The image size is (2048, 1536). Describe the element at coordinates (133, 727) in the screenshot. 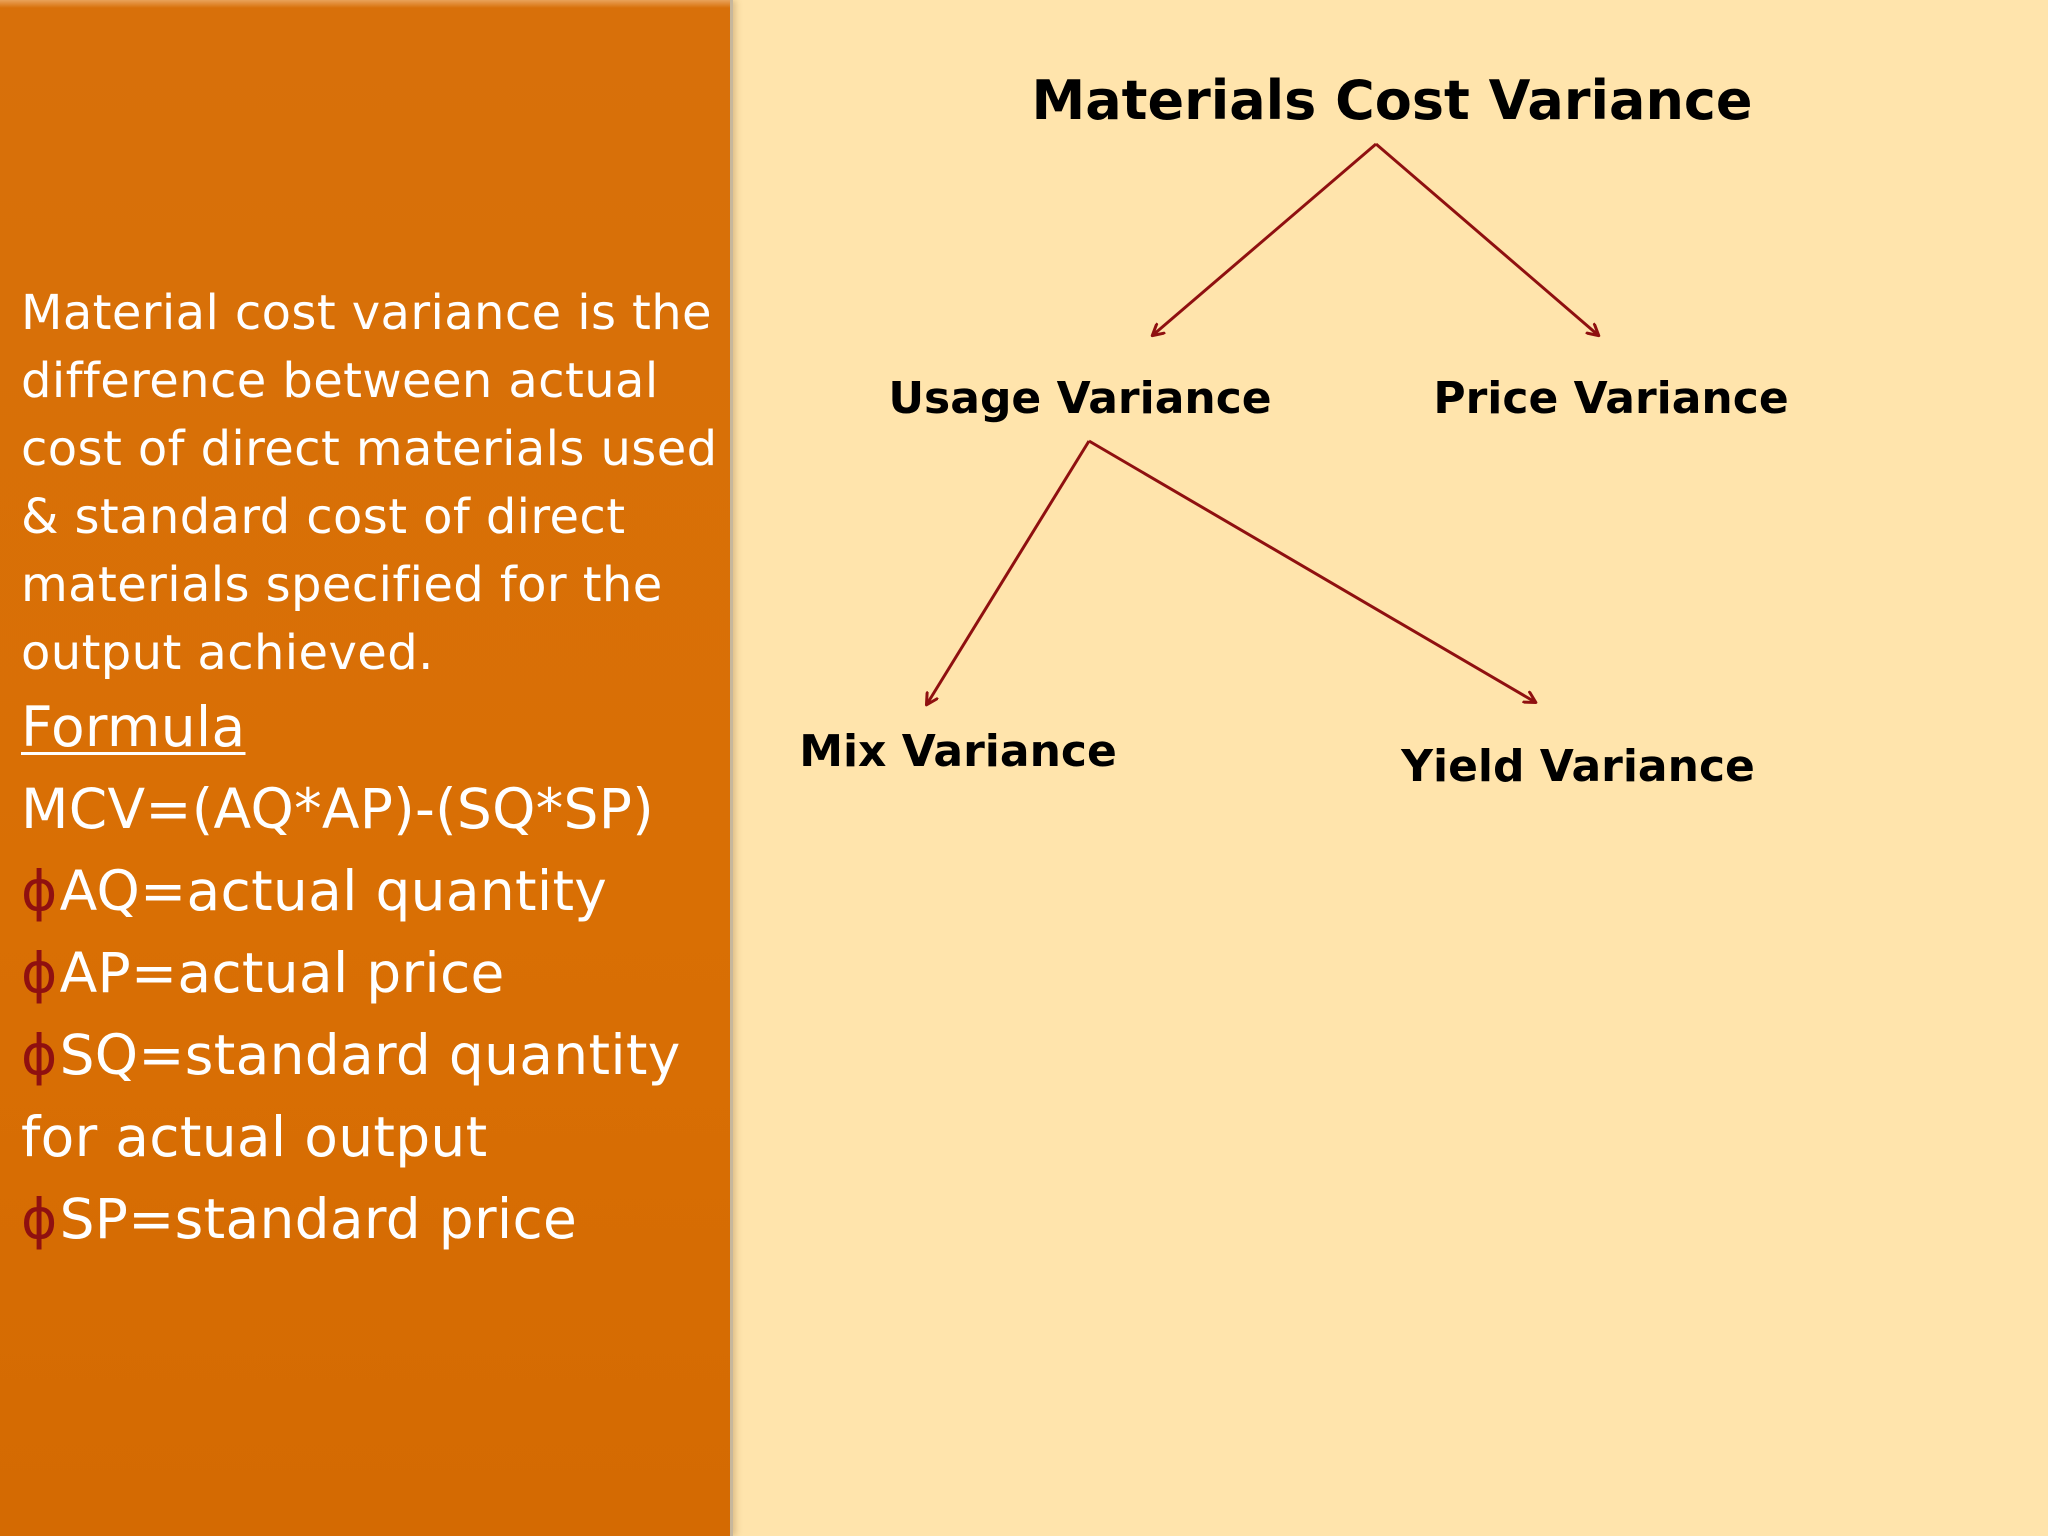

I see `formula-heading-text: Formula` at that location.